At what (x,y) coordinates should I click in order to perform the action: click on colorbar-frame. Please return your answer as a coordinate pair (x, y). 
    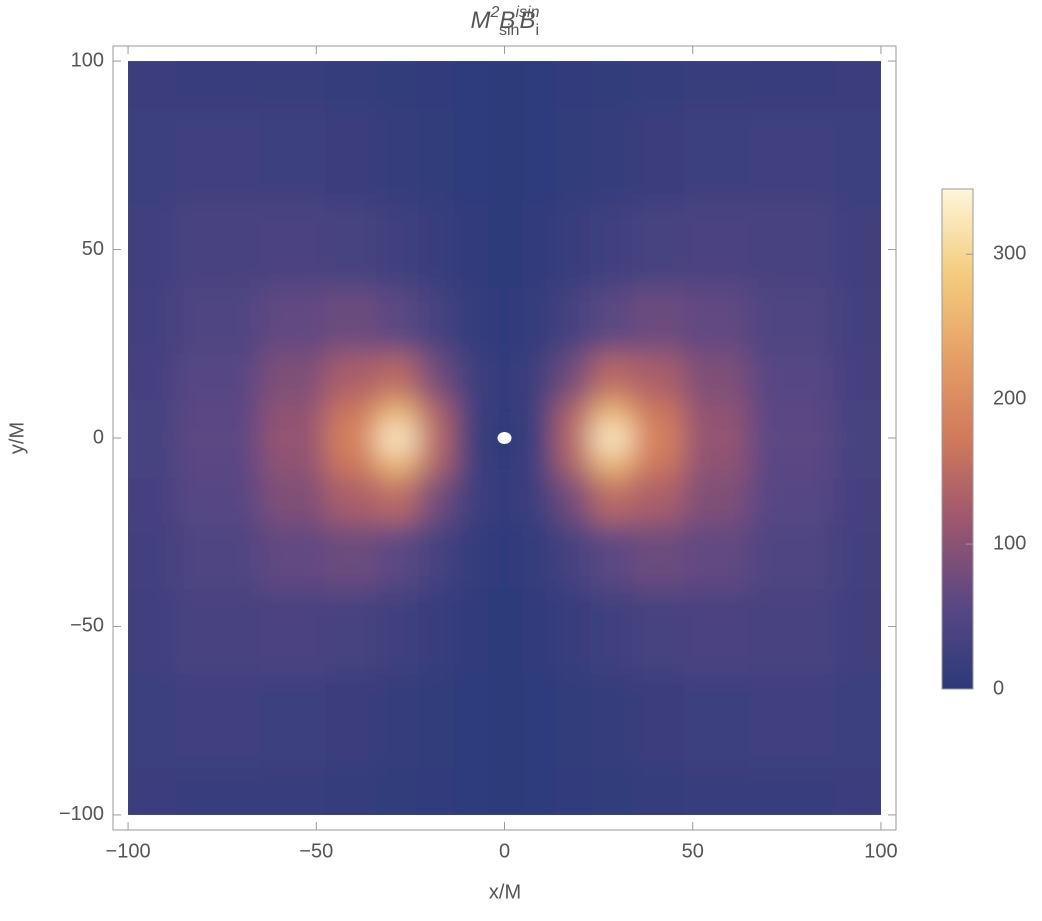
    Looking at the image, I should click on (957, 439).